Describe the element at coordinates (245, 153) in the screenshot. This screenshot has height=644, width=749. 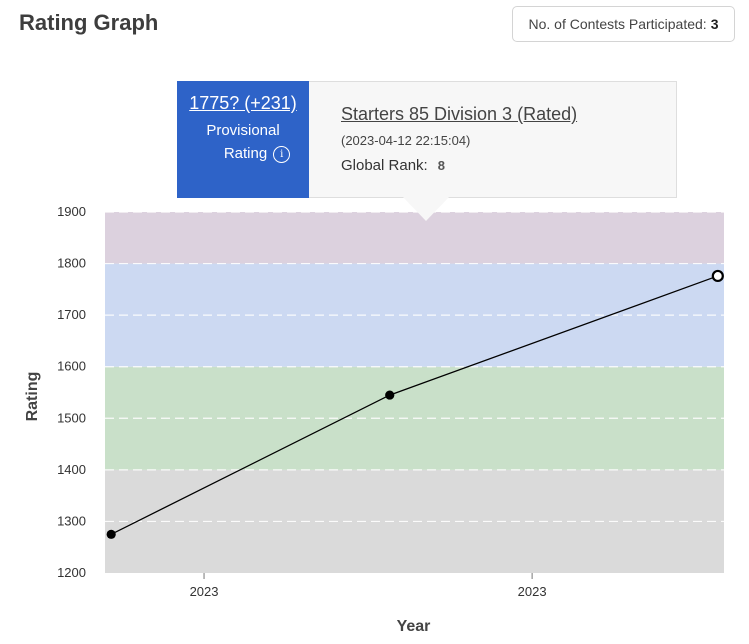
I see `rating-label: Rating` at that location.